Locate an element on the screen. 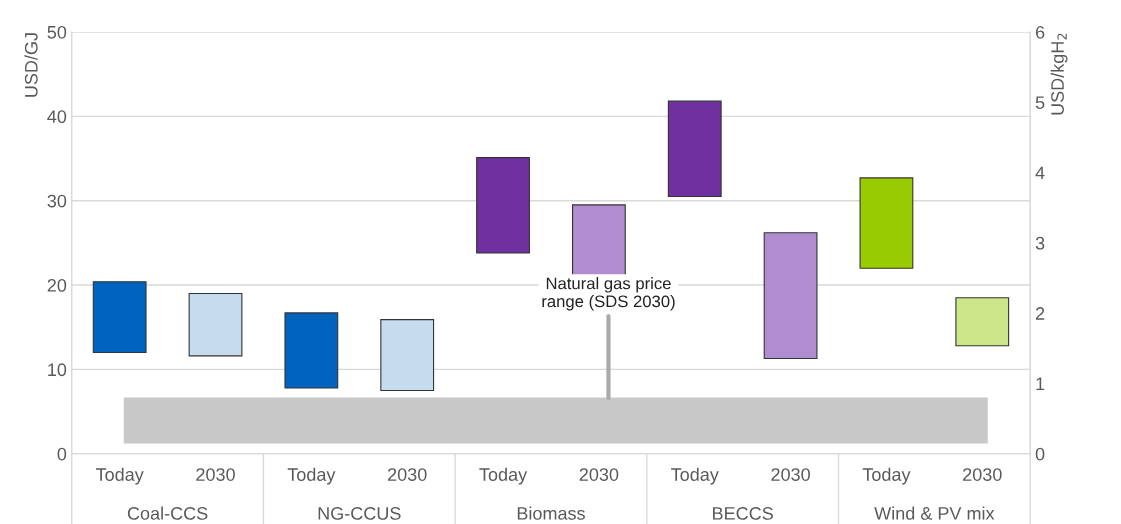  y-tick-label: 0 is located at coordinates (62, 454).